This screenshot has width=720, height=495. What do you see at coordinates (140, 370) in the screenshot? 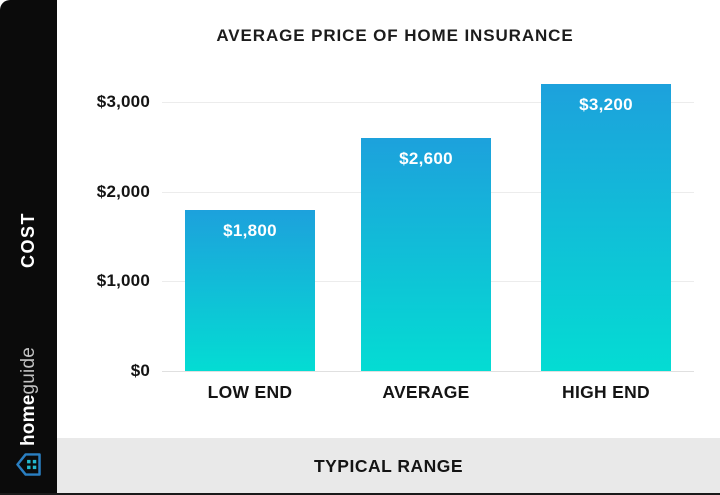
I see `y-tick-label-0: $0` at bounding box center [140, 370].